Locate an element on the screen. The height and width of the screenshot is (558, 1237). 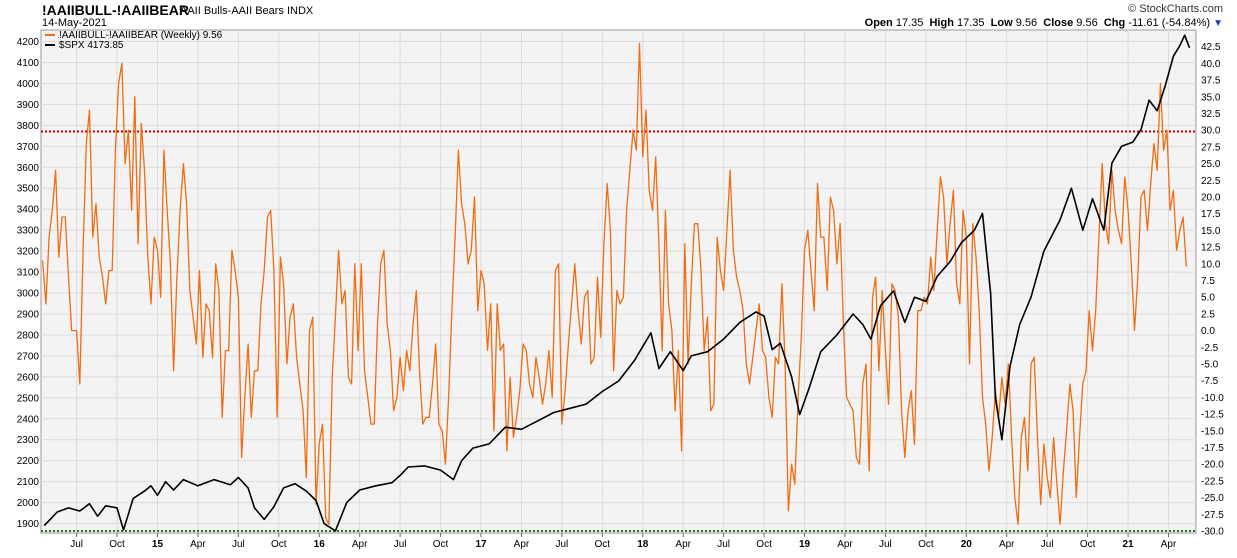
left-tick-label: 4100 is located at coordinates (28, 63).